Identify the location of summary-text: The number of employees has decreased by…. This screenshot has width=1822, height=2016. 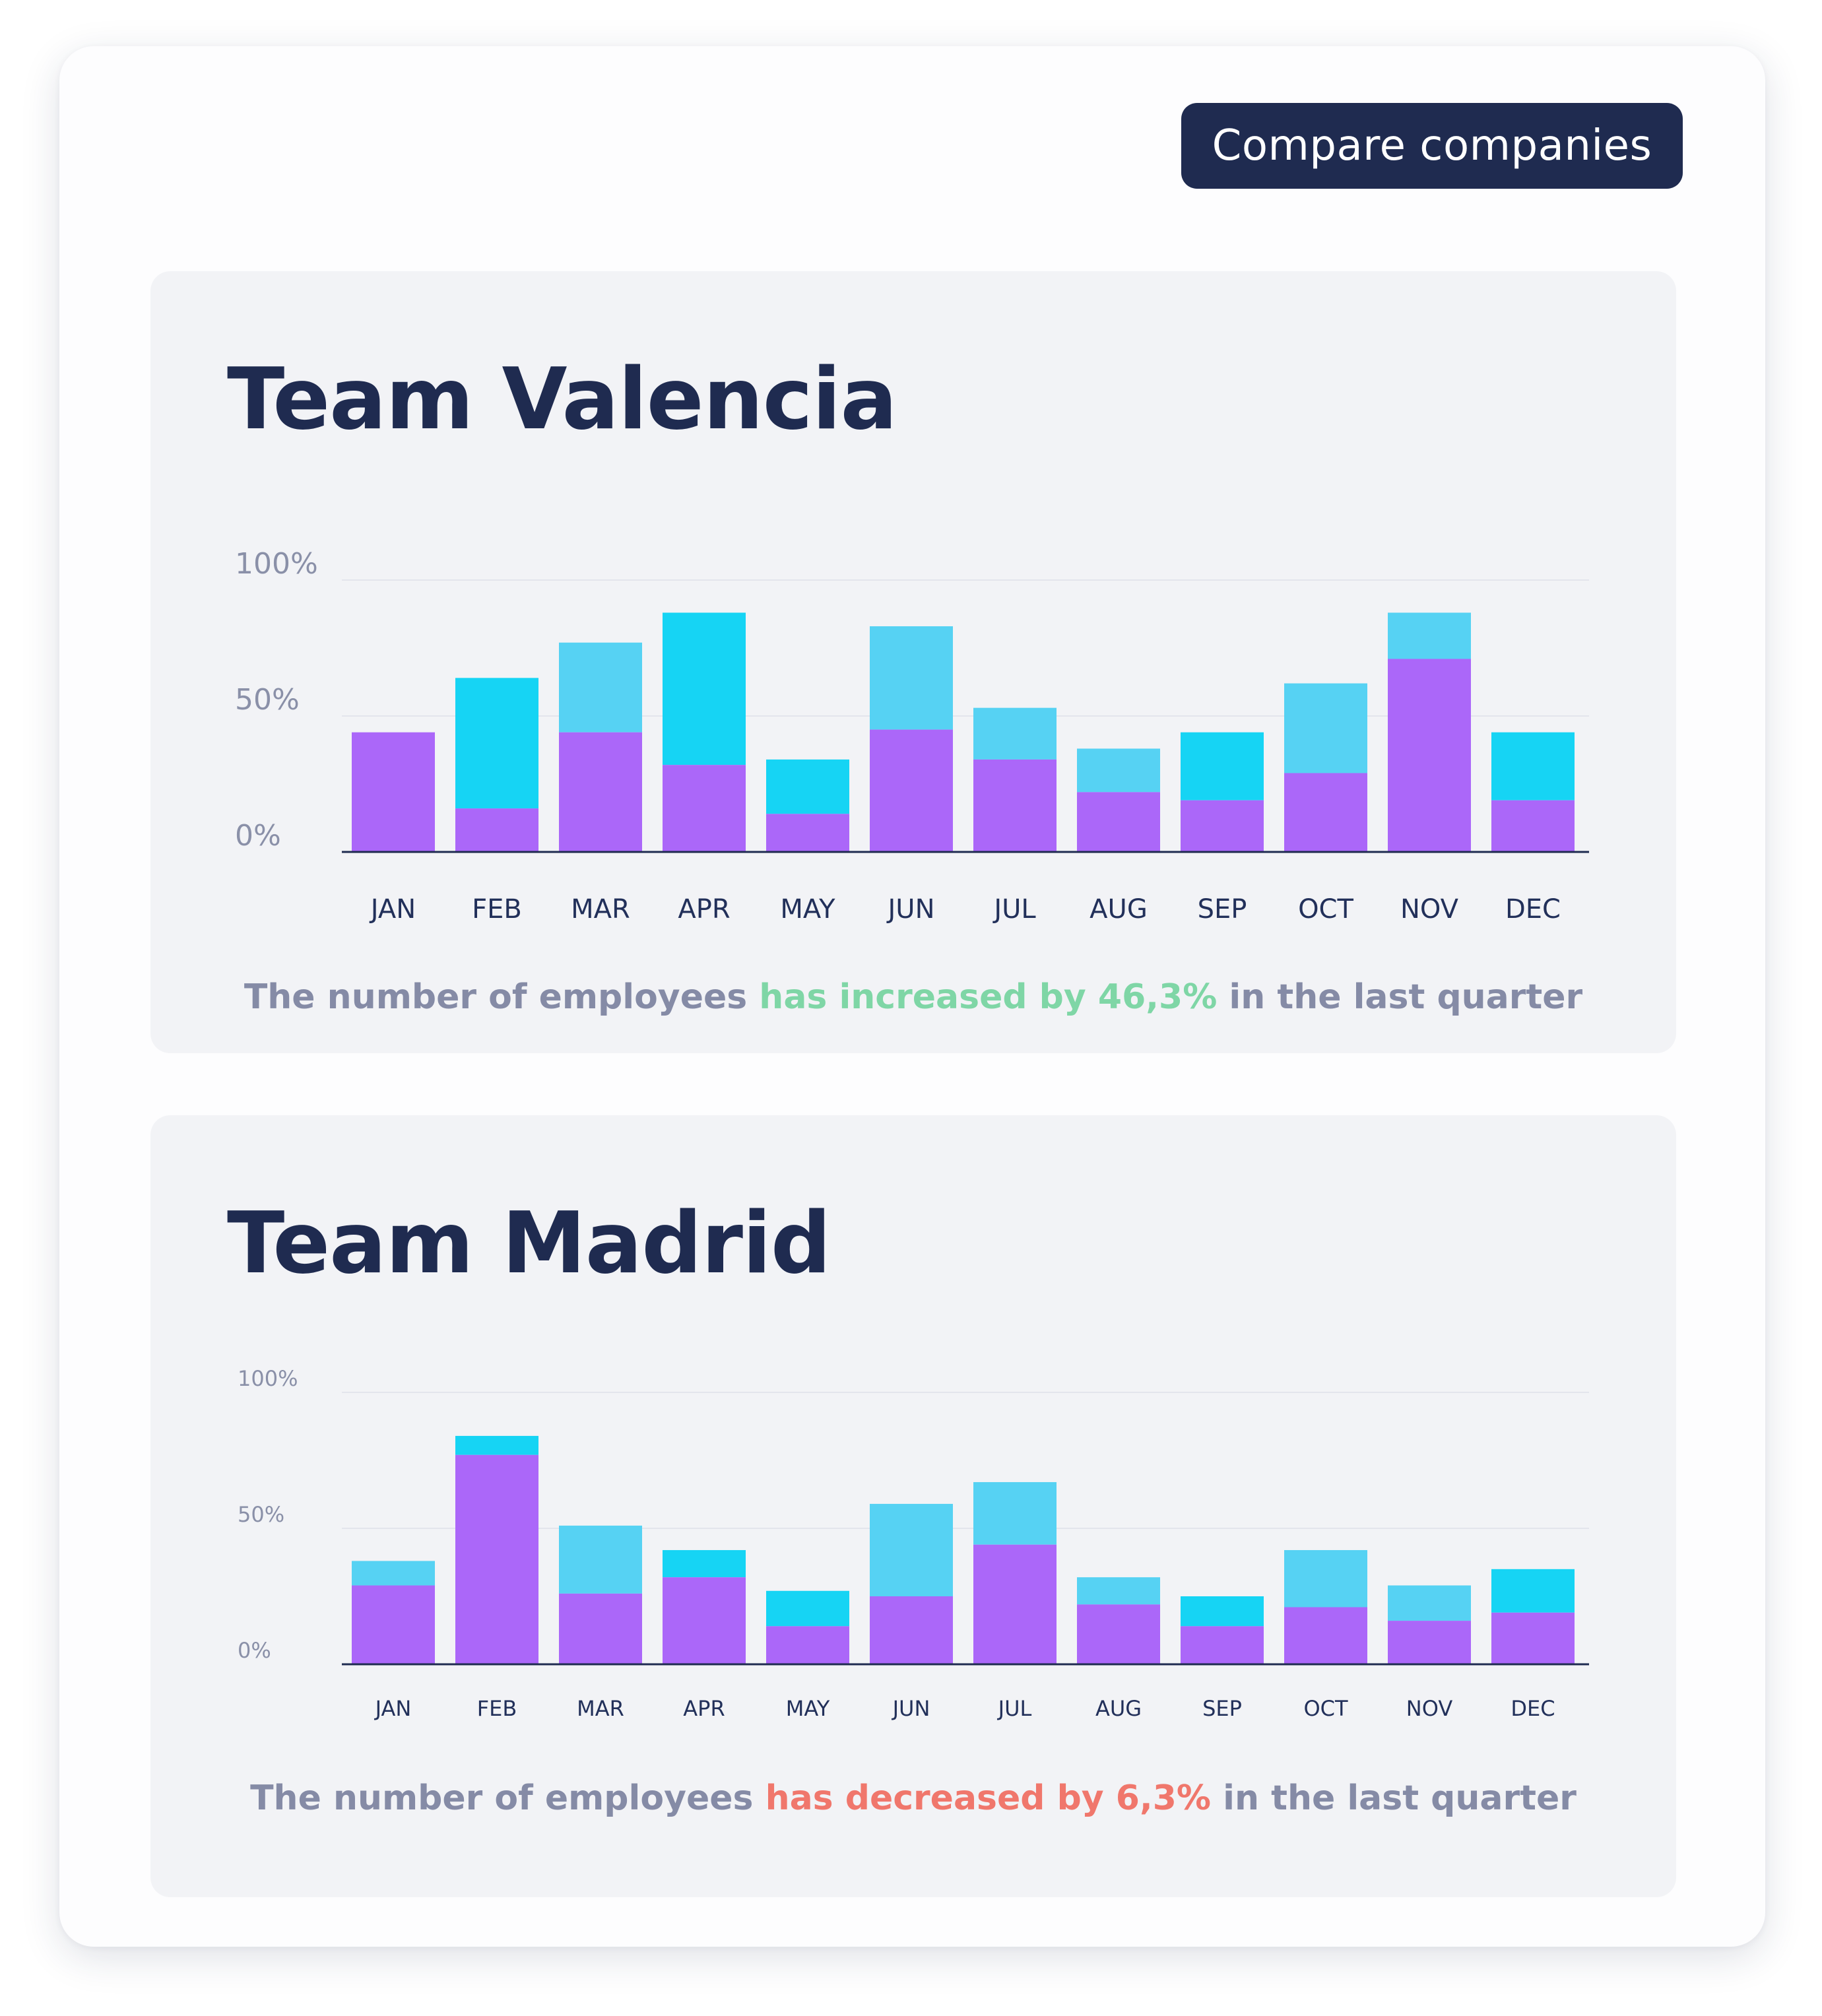
(913, 1798).